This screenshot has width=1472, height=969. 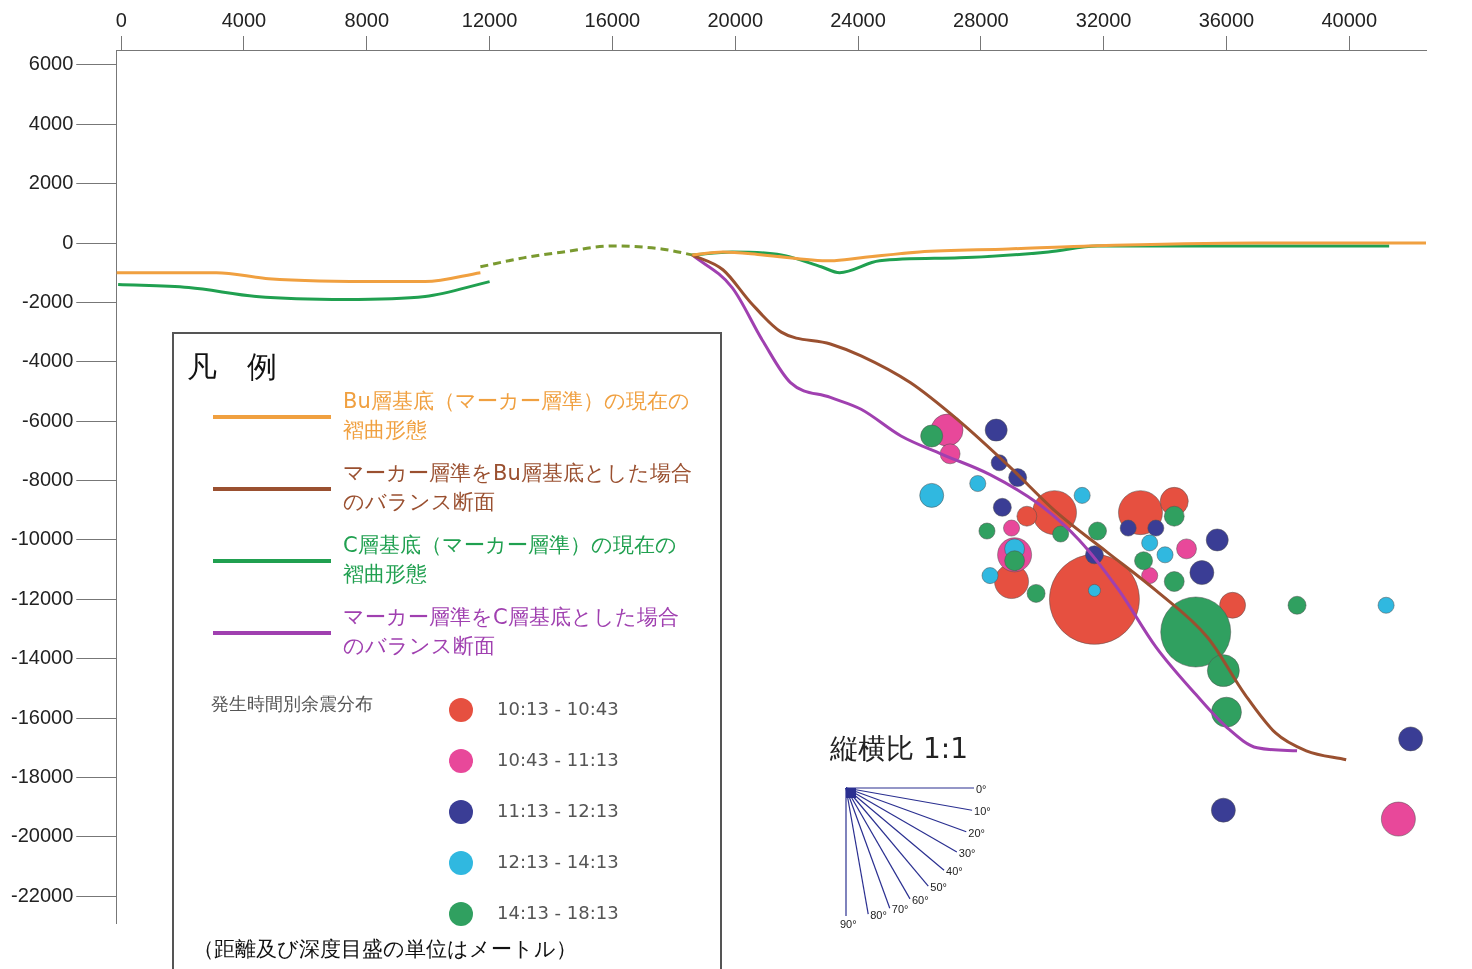 I want to click on annotation: 90°, so click(x=848, y=924).